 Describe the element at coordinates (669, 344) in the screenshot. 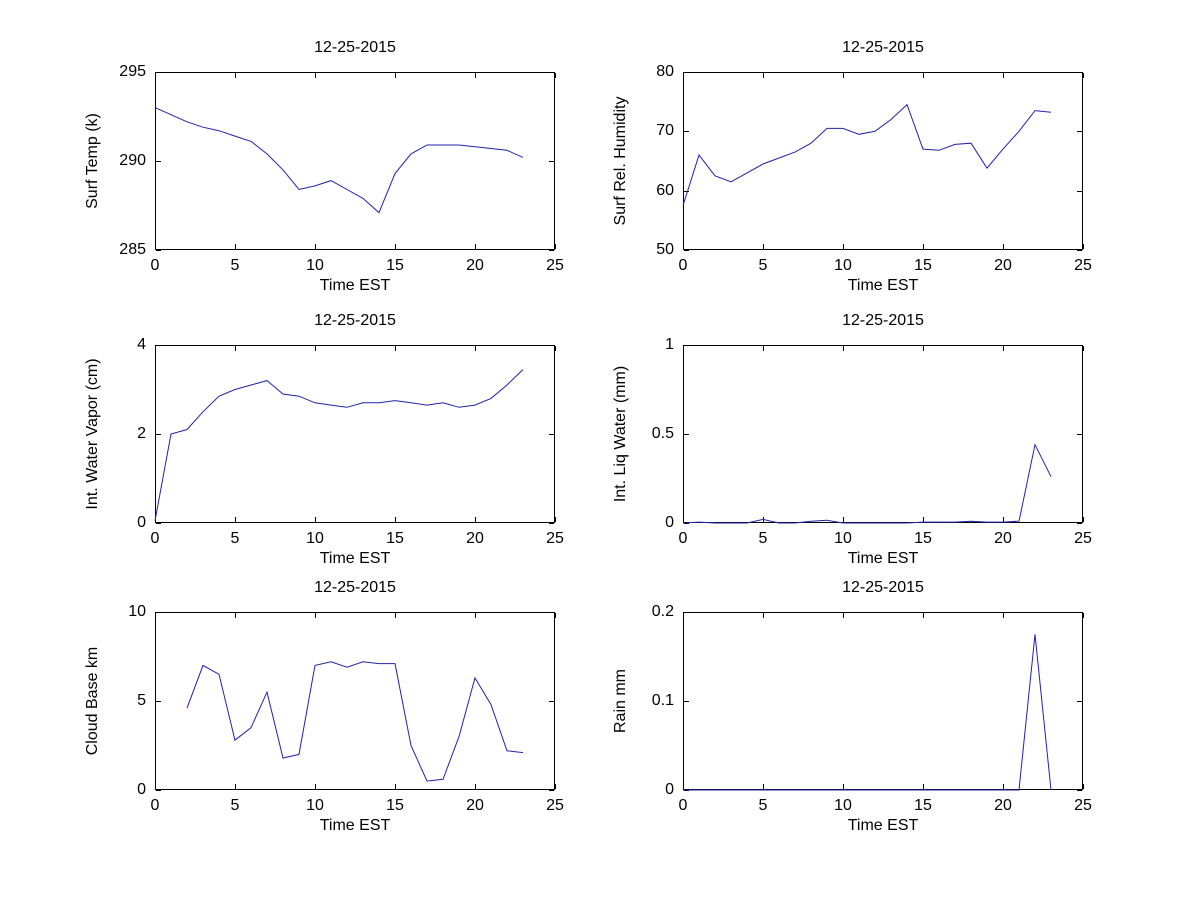

I see `y-tick-label: 1` at that location.